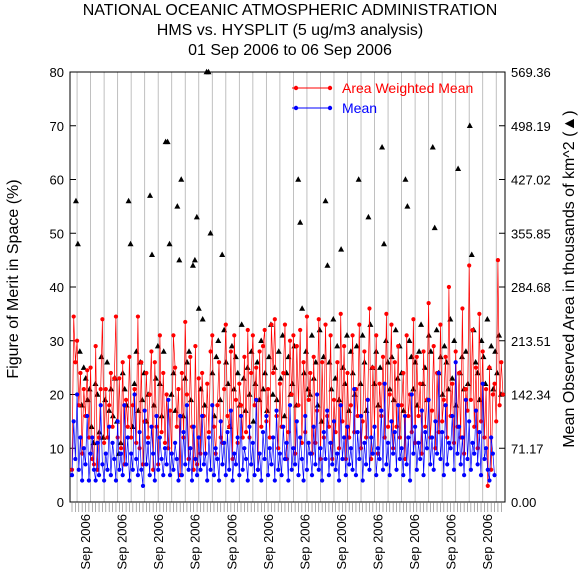 The image size is (580, 573). Describe the element at coordinates (330, 108) in the screenshot. I see `legend-marker` at that location.